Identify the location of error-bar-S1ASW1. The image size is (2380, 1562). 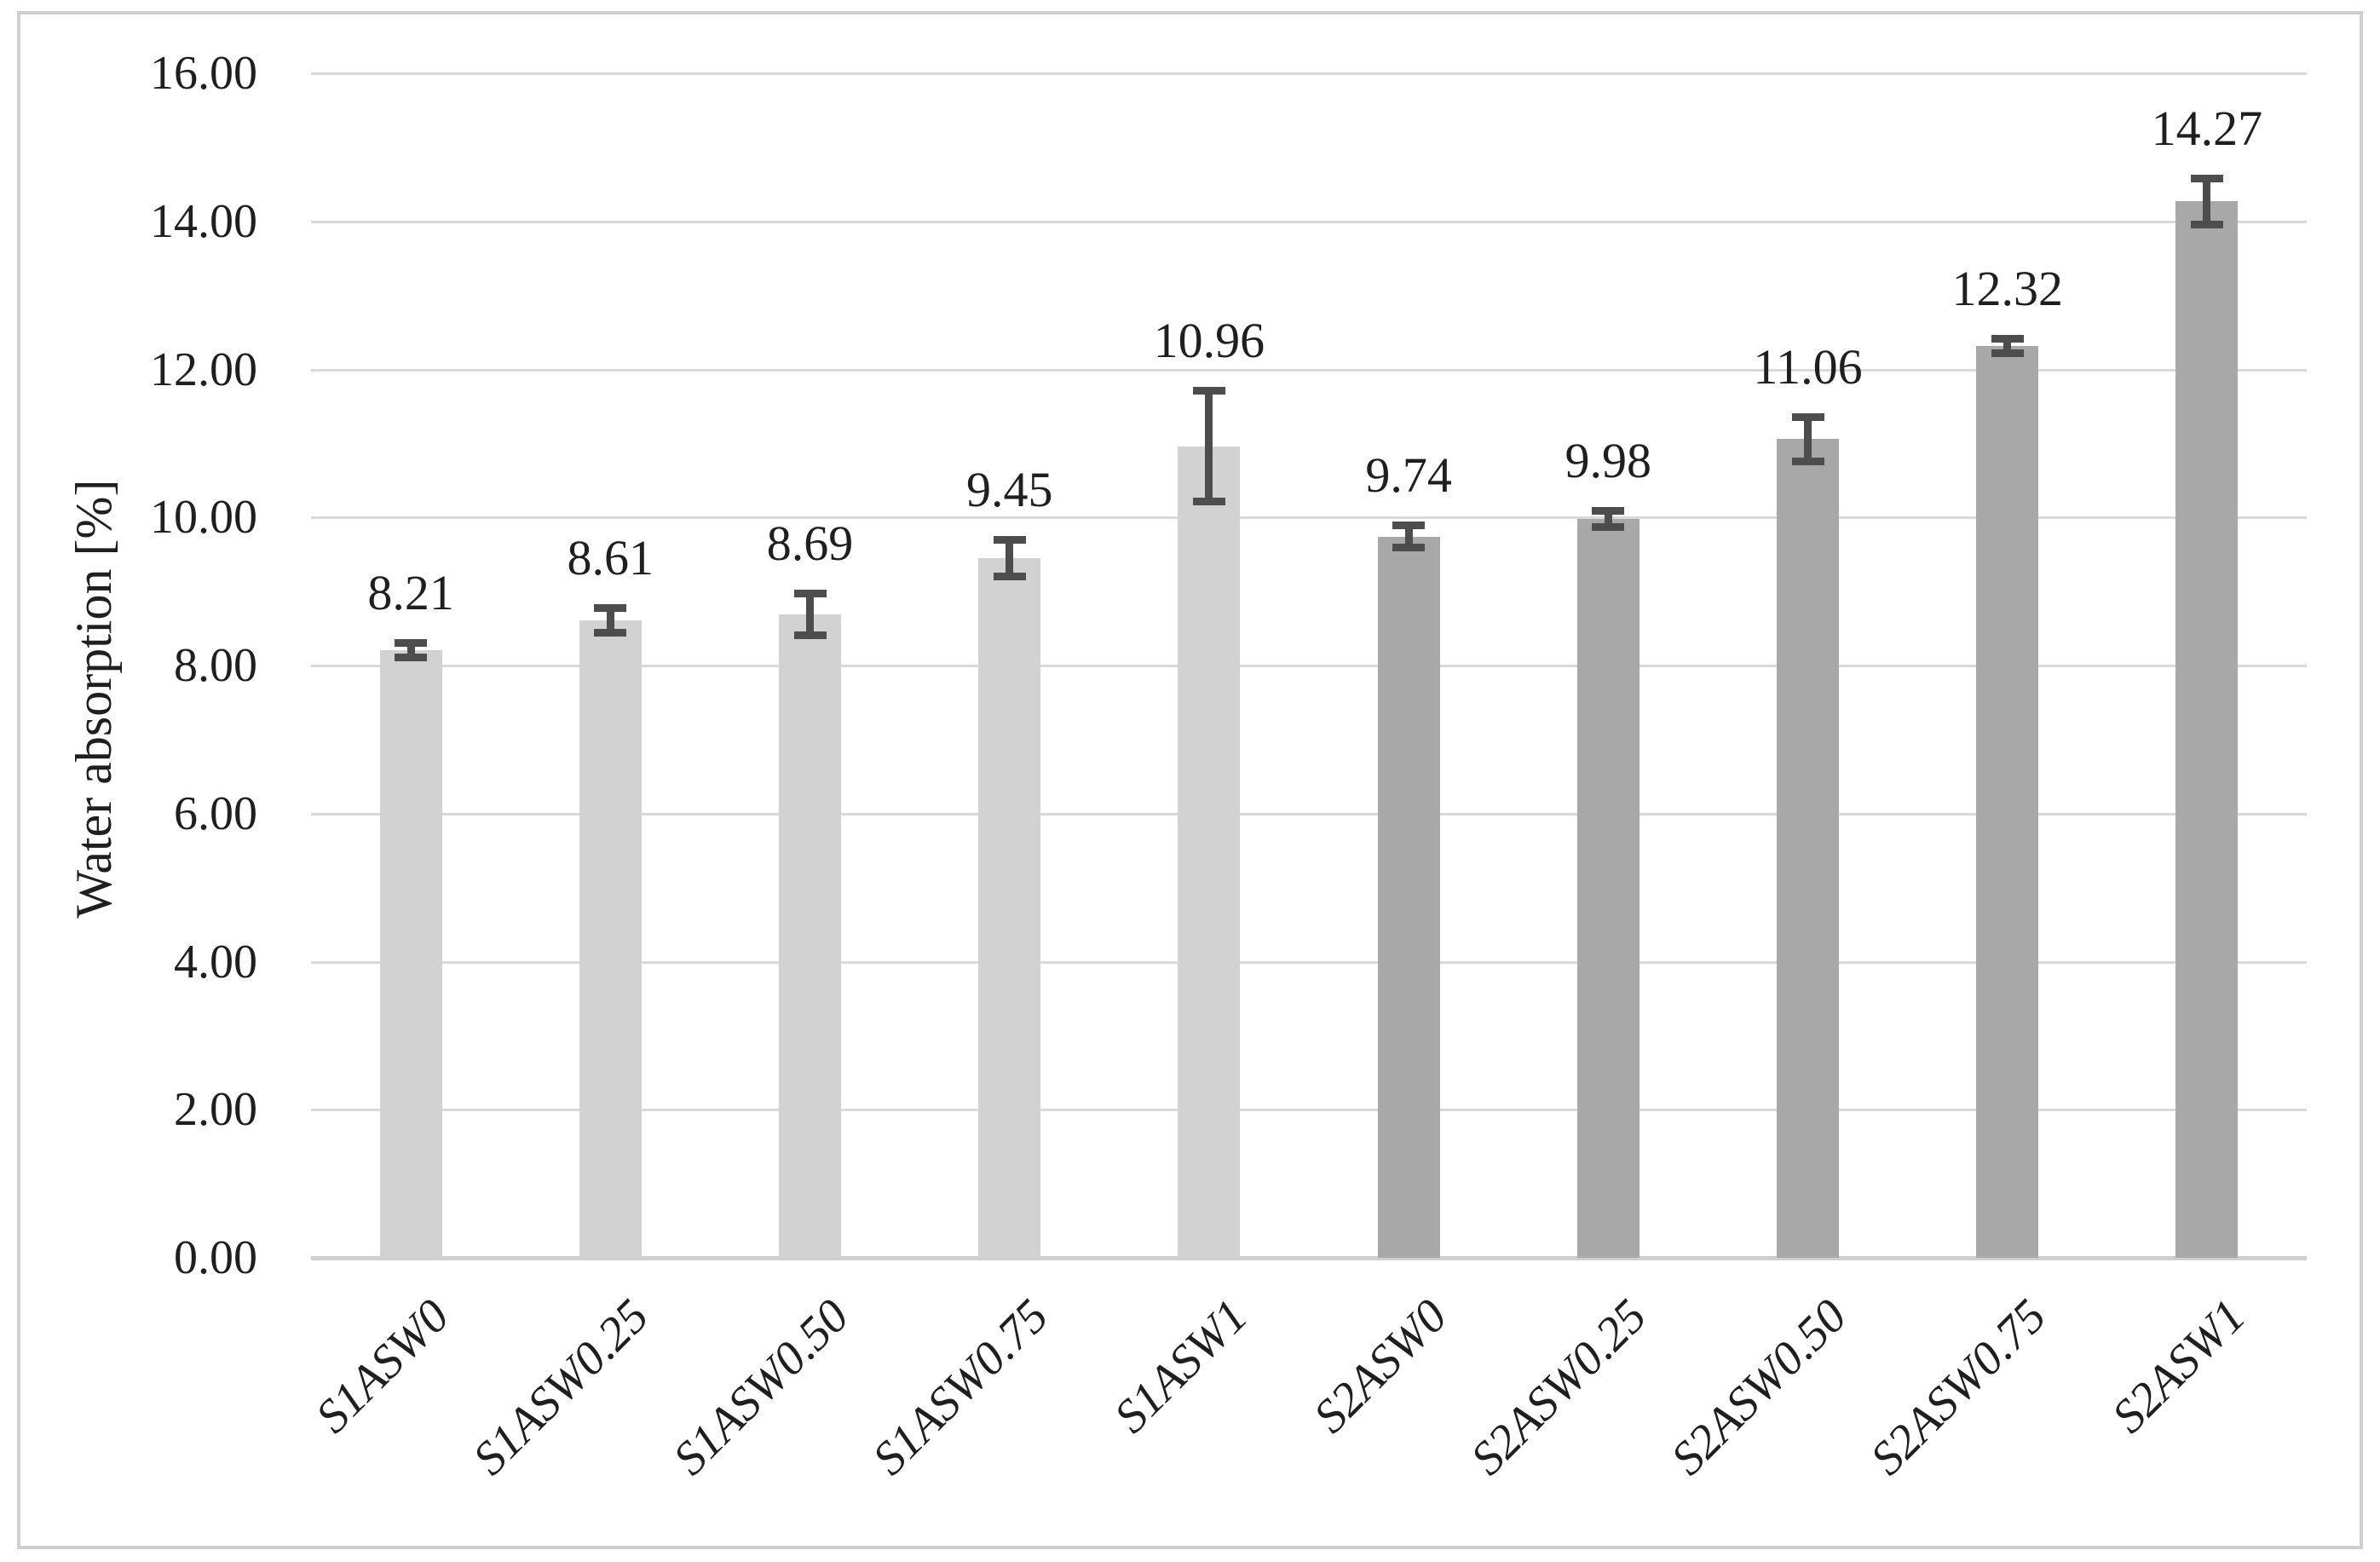
(1208, 446).